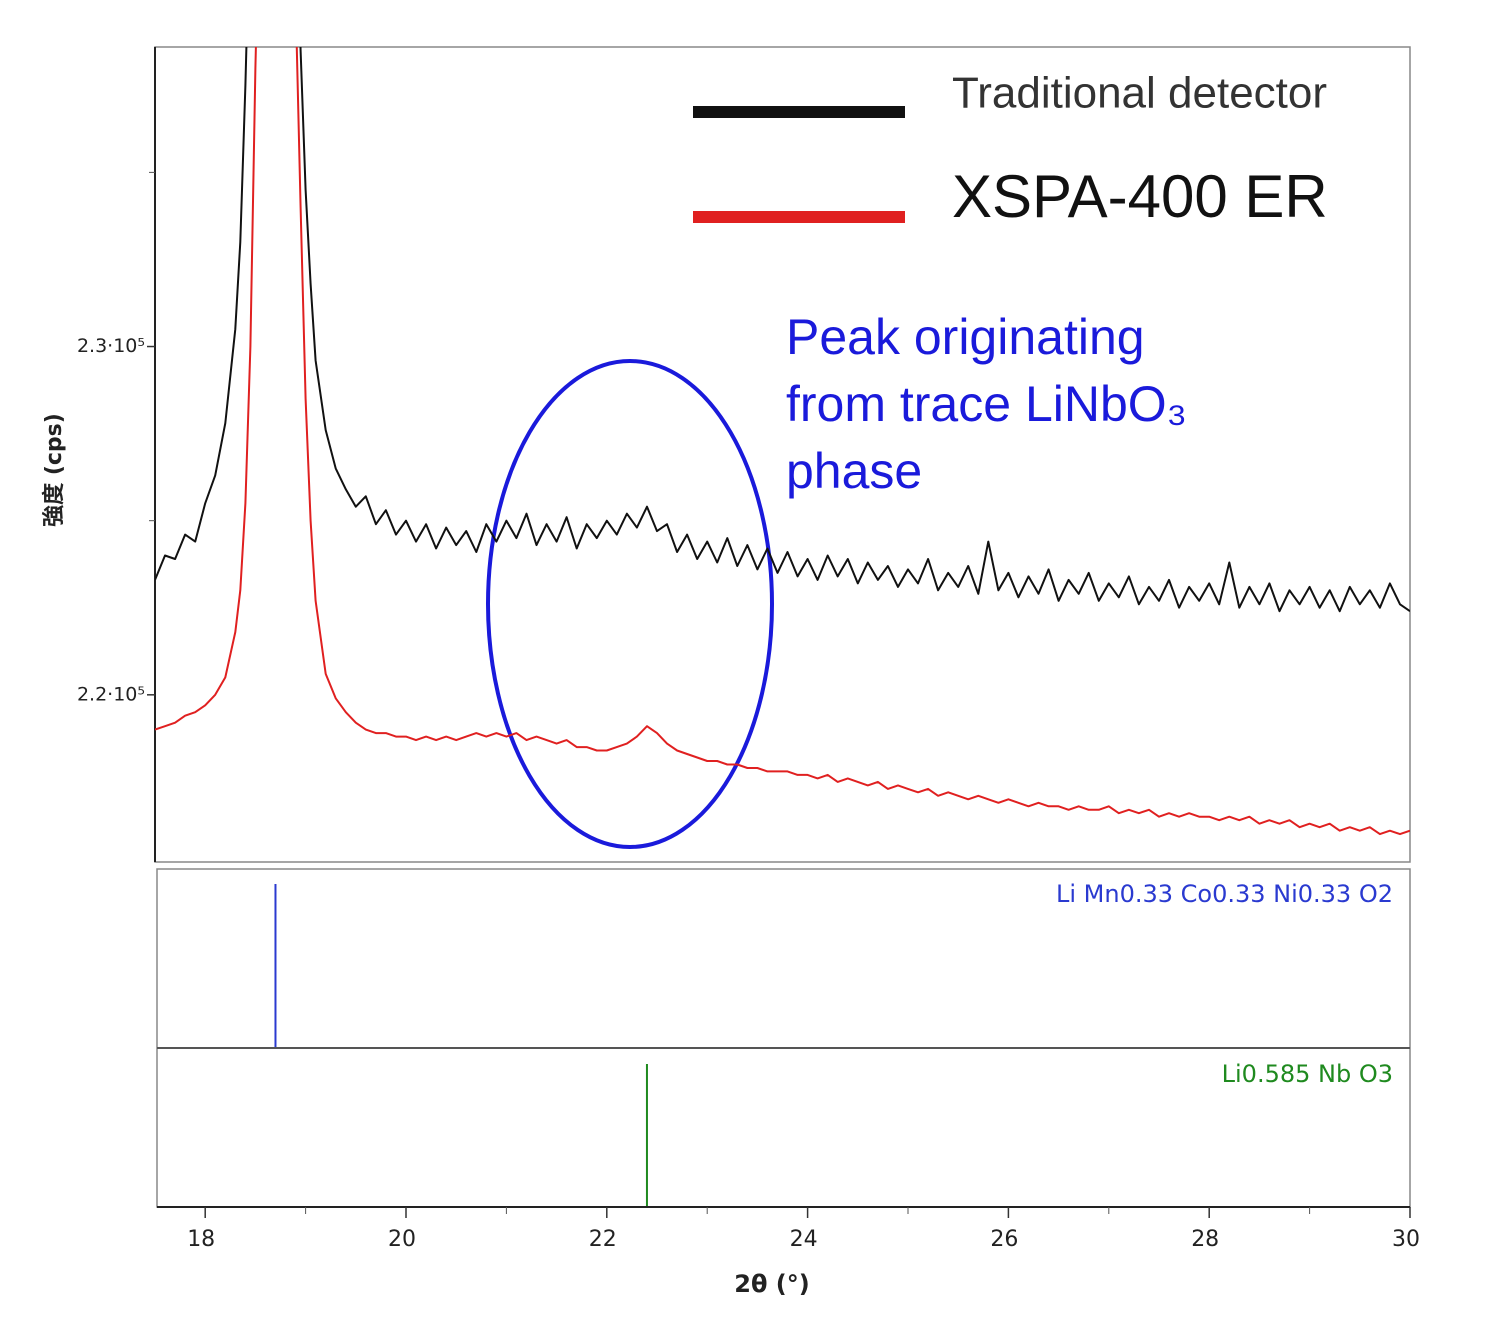 Image resolution: width=1500 pixels, height=1325 pixels. What do you see at coordinates (111, 694) in the screenshot?
I see `y-tick-label: 2.2·10⁵` at bounding box center [111, 694].